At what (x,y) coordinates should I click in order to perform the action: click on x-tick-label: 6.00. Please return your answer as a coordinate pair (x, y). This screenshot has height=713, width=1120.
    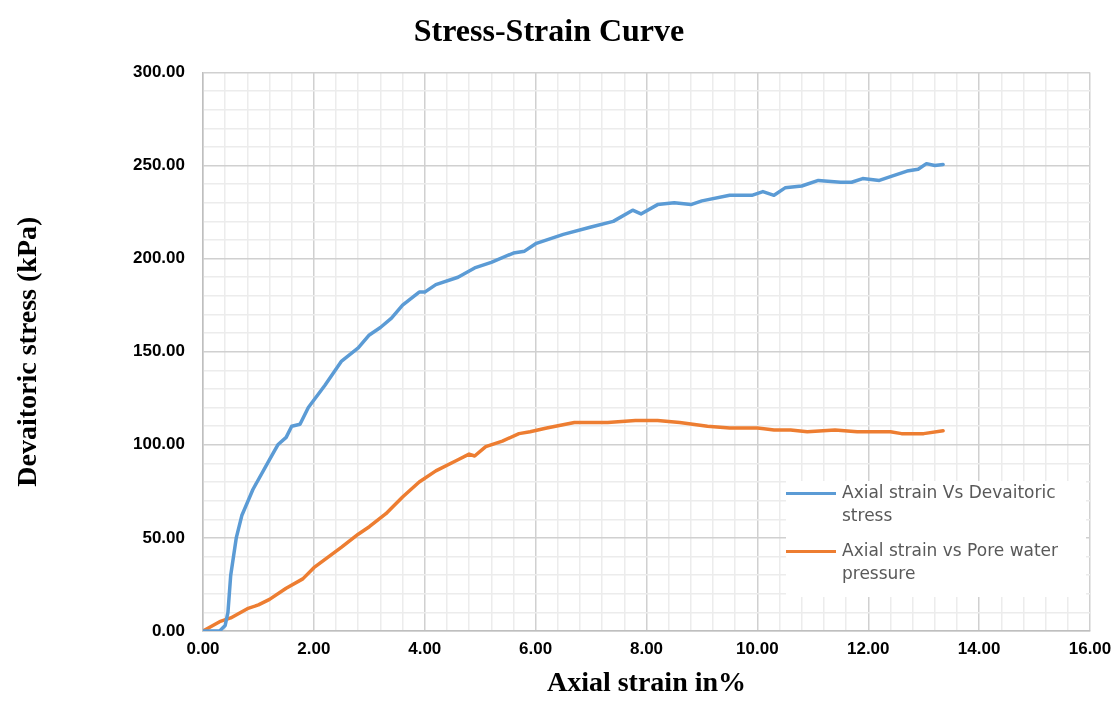
    Looking at the image, I should click on (536, 648).